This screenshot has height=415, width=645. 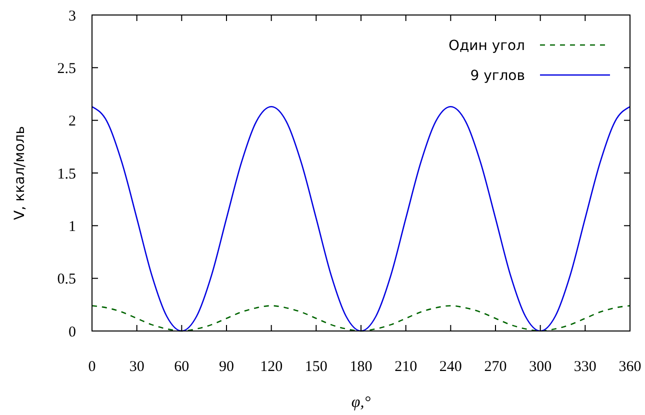 What do you see at coordinates (495, 367) in the screenshot?
I see `x-tick-label: 270` at bounding box center [495, 367].